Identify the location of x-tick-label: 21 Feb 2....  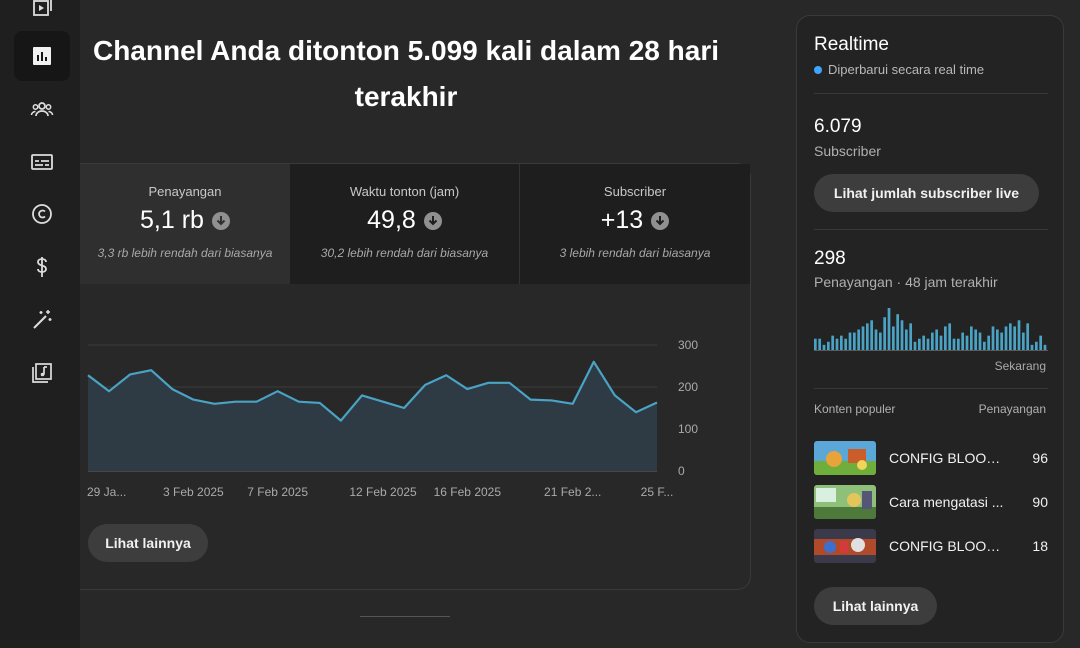
(572, 492).